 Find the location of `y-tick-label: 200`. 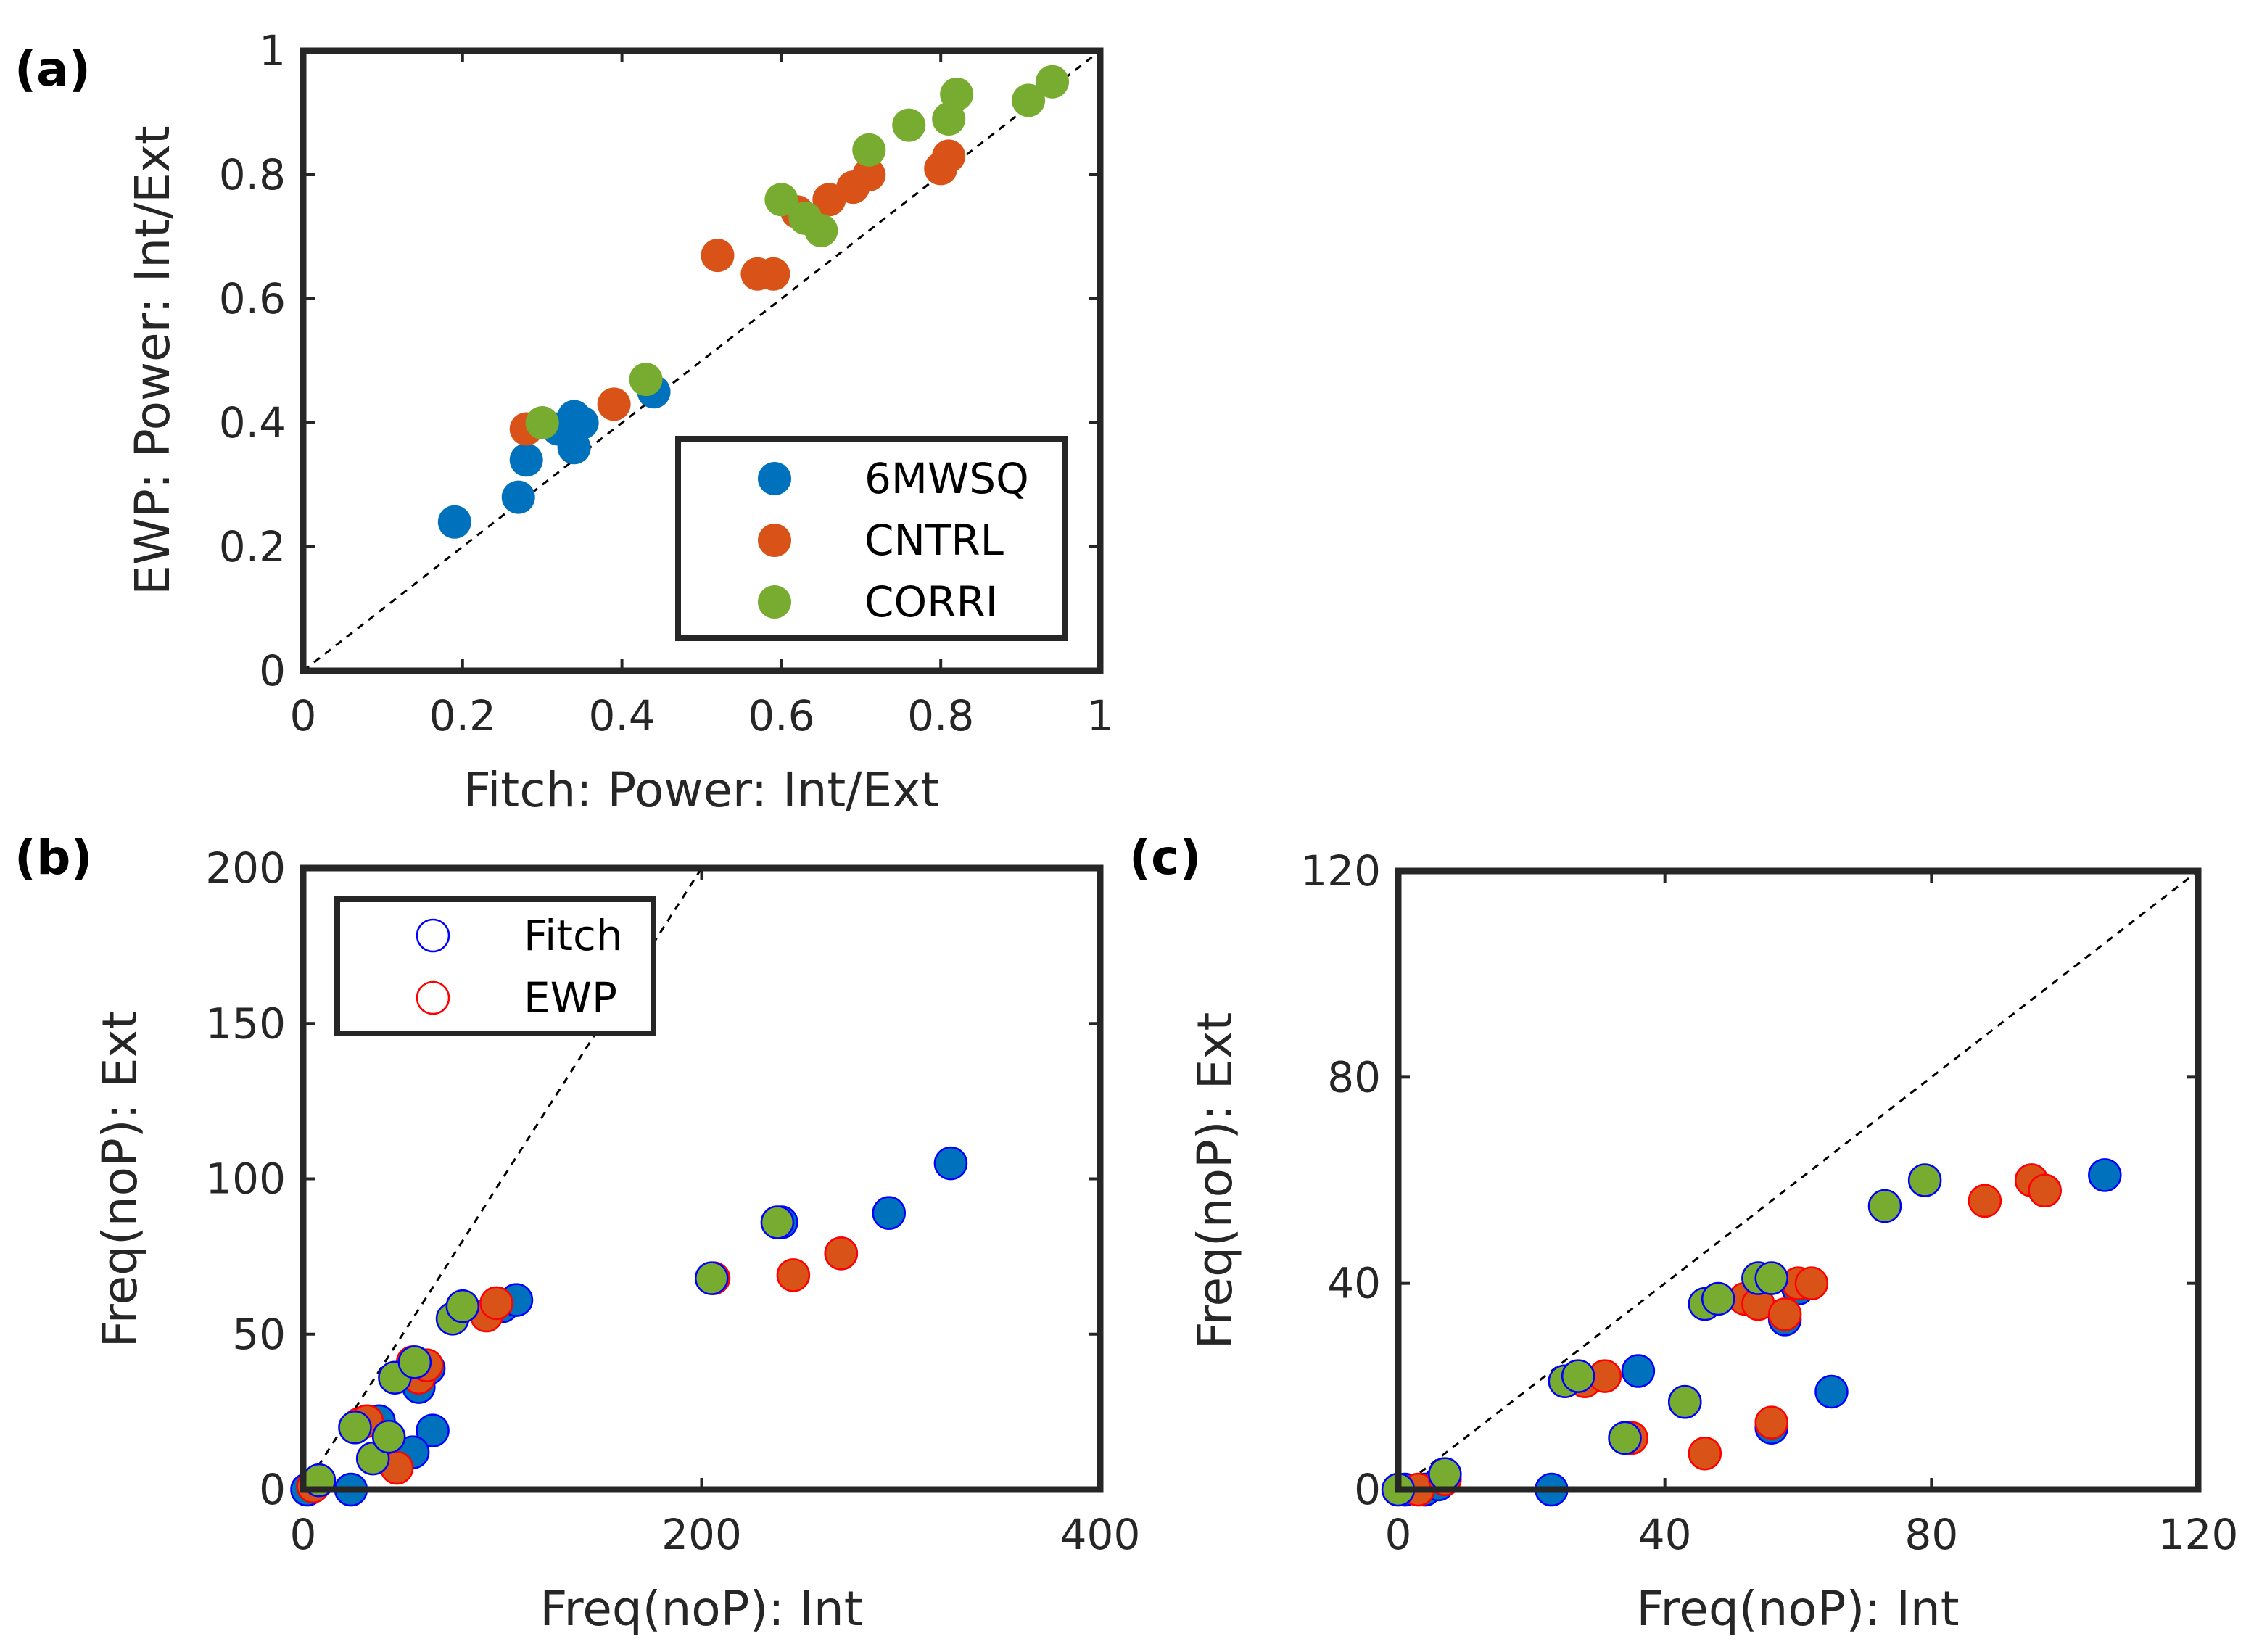

y-tick-label: 200 is located at coordinates (246, 868).